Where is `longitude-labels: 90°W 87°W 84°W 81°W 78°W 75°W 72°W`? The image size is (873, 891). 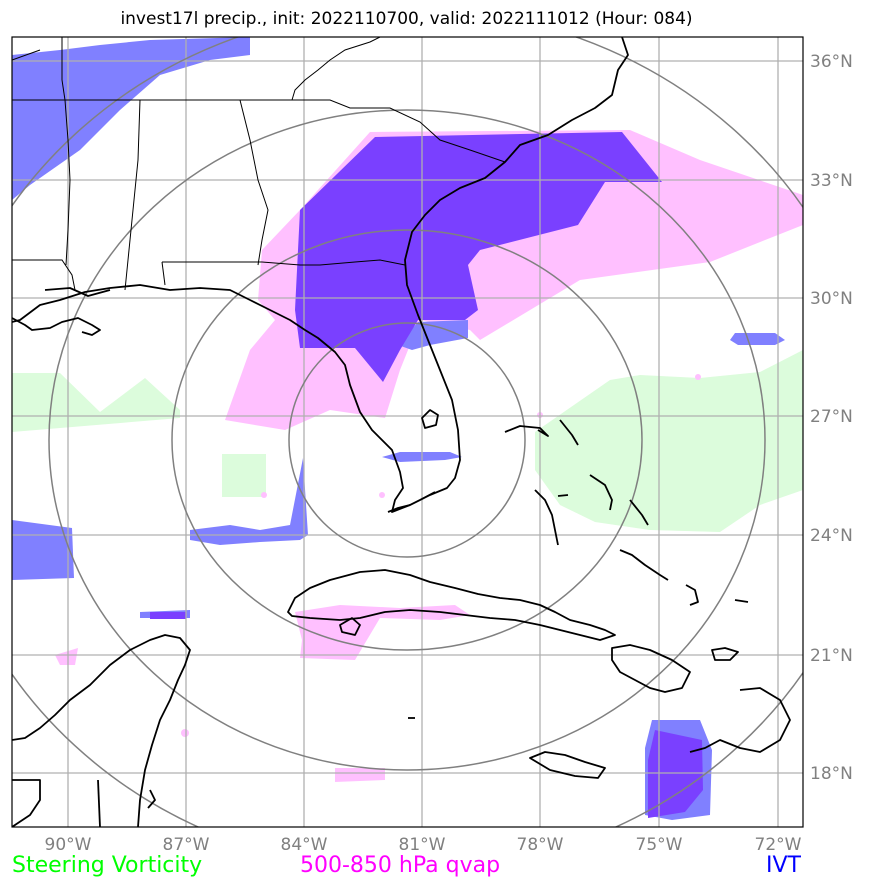
longitude-labels: 90°W 87°W 84°W 81°W 78°W 75°W 72°W is located at coordinates (423, 845).